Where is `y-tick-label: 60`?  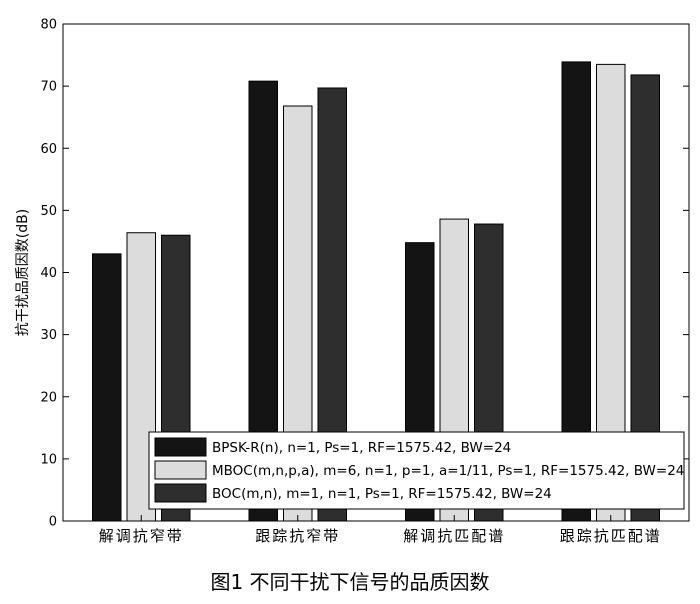 y-tick-label: 60 is located at coordinates (48, 149).